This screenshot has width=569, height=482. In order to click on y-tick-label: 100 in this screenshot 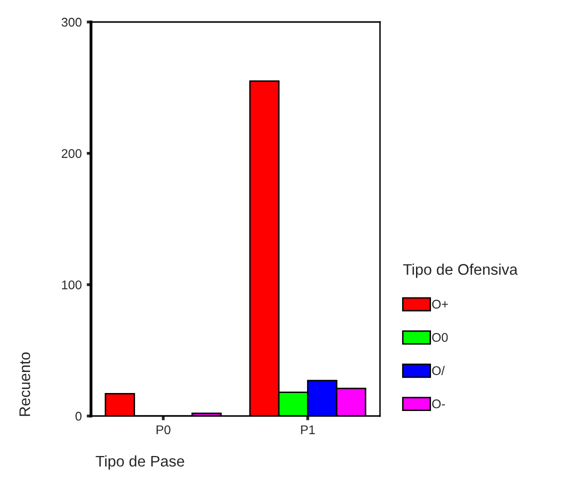, I will do `click(72, 285)`.